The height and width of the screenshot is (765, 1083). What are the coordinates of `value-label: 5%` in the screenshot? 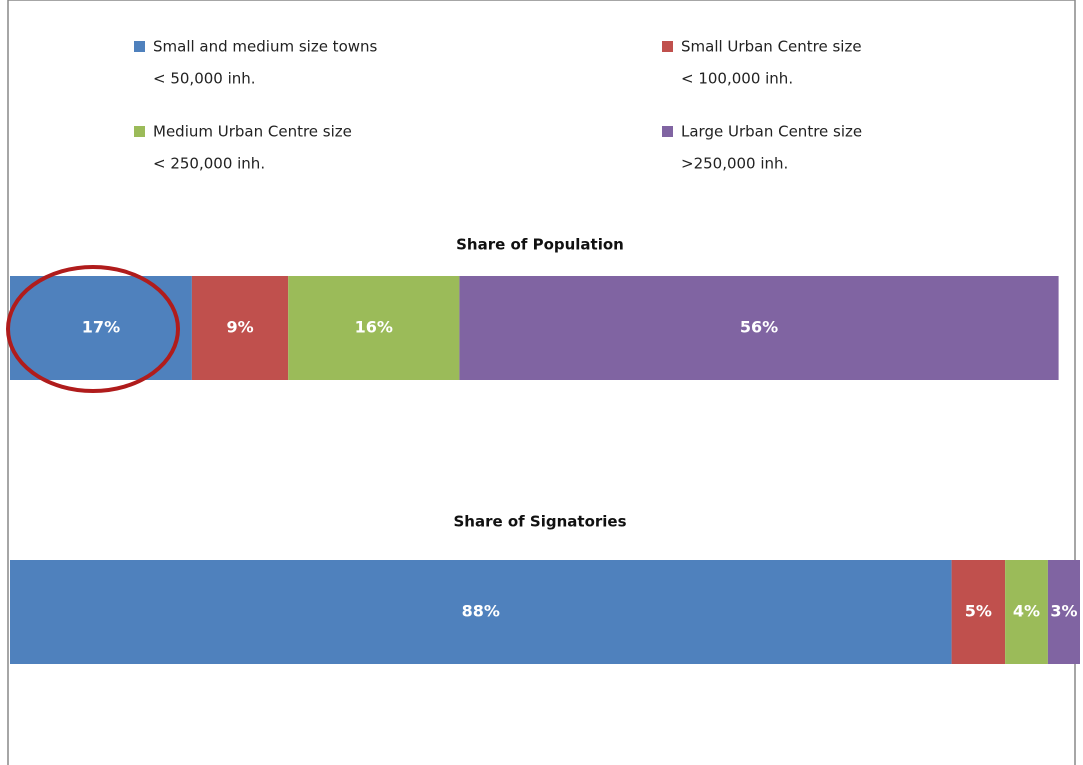 It's located at (978, 611).